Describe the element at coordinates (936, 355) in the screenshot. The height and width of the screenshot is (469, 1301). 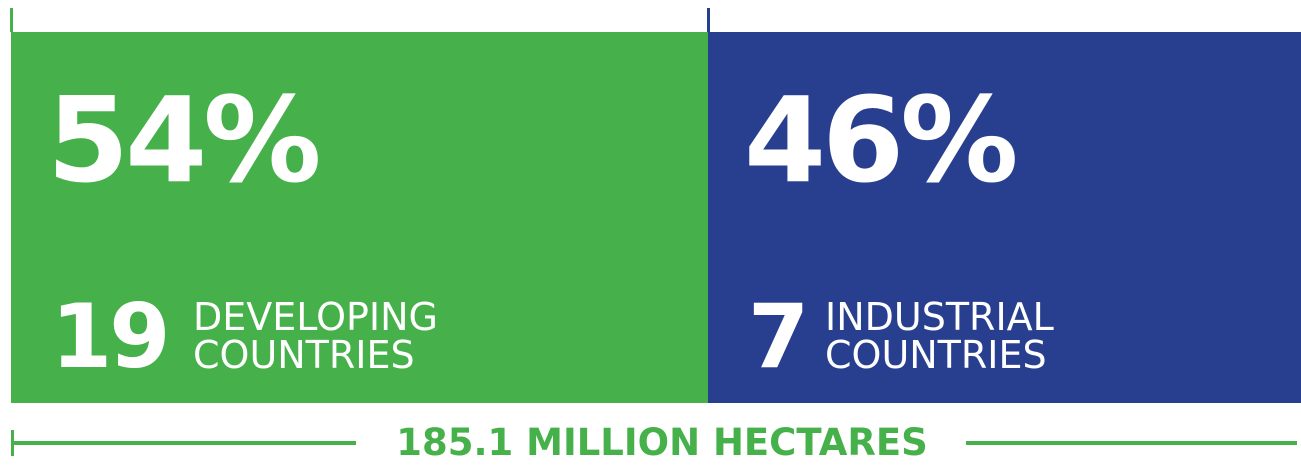
I see `industrial-label-line-2: COUNTRIES` at that location.